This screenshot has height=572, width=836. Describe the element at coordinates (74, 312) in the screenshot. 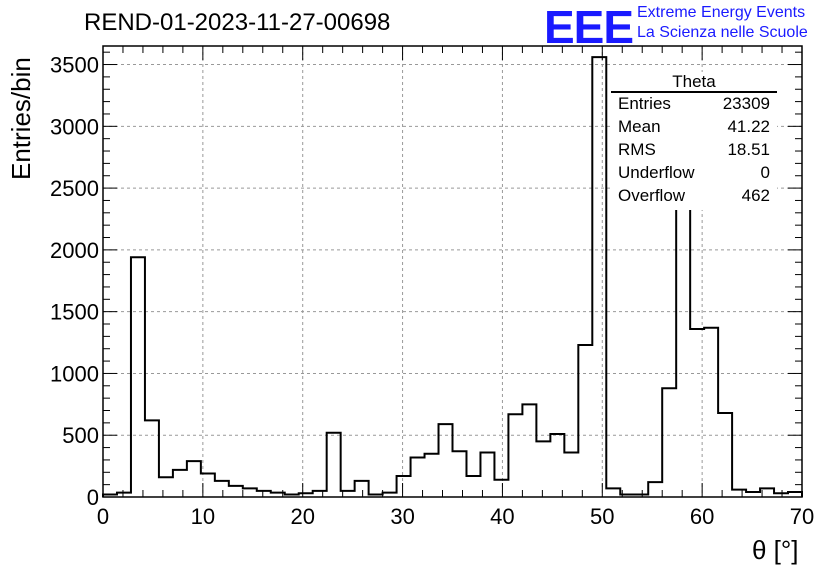

I see `y-tick-label: 1500` at that location.